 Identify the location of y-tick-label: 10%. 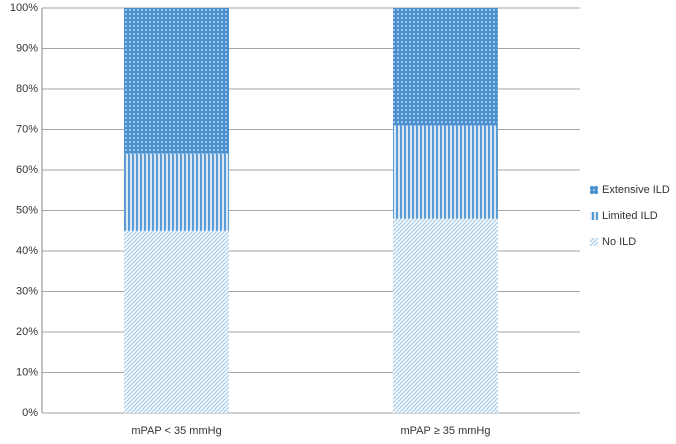
(27, 372).